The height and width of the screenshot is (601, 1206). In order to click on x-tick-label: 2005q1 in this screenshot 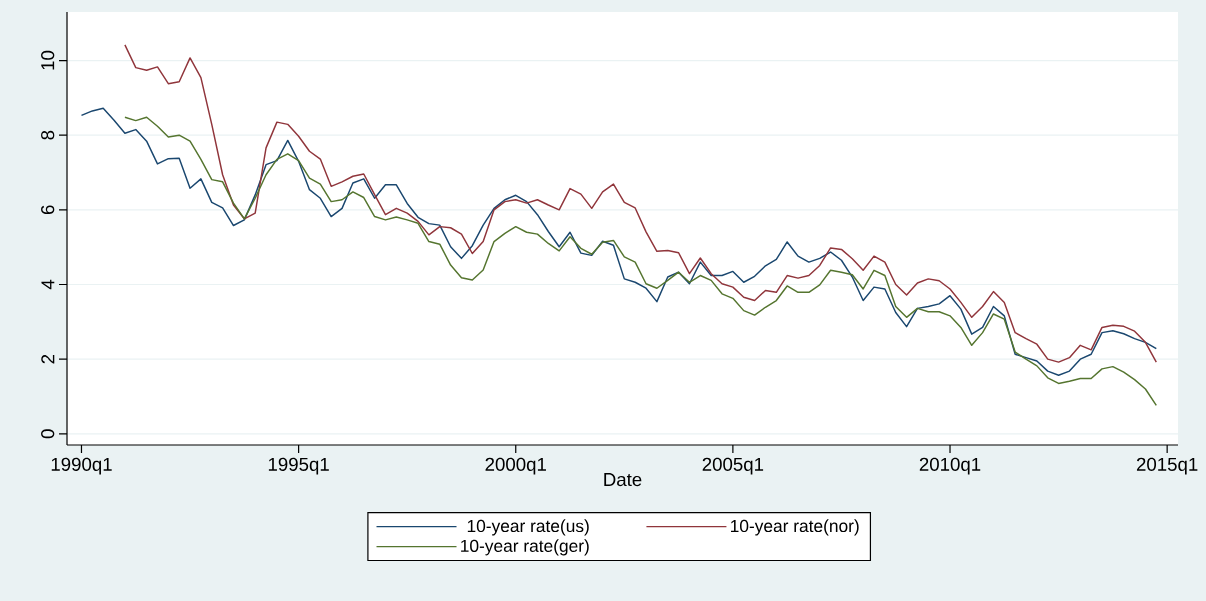, I will do `click(733, 466)`.